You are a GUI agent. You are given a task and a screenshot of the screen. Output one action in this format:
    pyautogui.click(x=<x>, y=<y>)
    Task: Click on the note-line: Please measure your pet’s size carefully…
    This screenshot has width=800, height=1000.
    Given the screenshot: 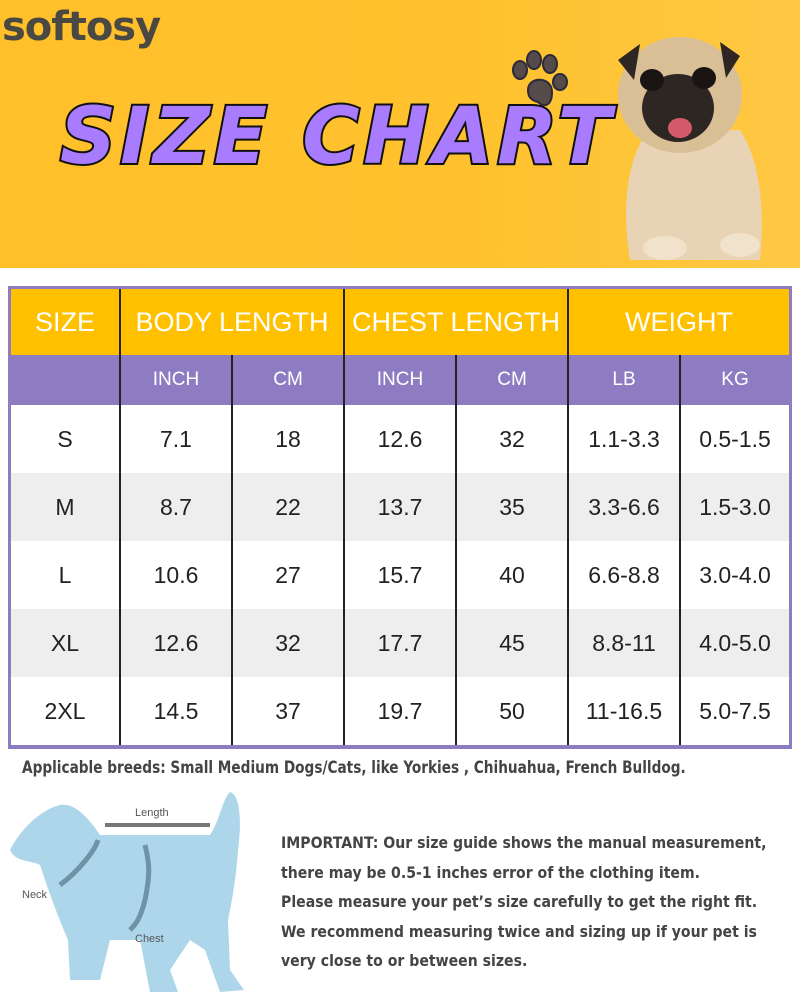 What is the action you would take?
    pyautogui.click(x=519, y=901)
    